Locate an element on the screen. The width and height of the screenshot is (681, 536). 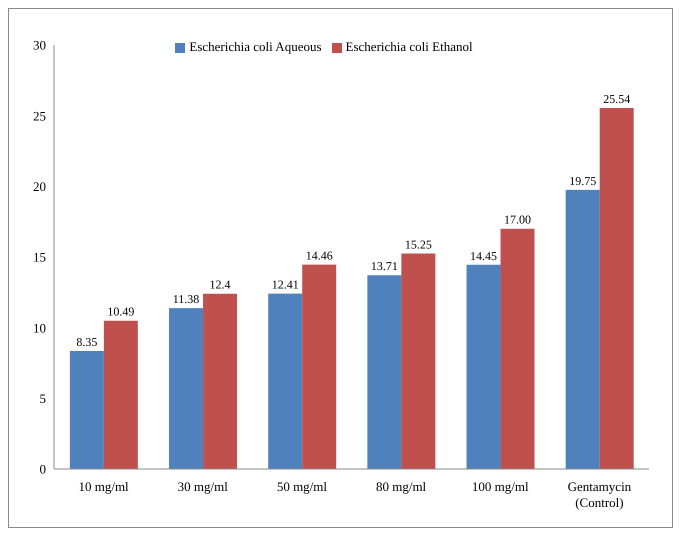
x-tick-label: Gentamycin (Control) is located at coordinates (600, 494).